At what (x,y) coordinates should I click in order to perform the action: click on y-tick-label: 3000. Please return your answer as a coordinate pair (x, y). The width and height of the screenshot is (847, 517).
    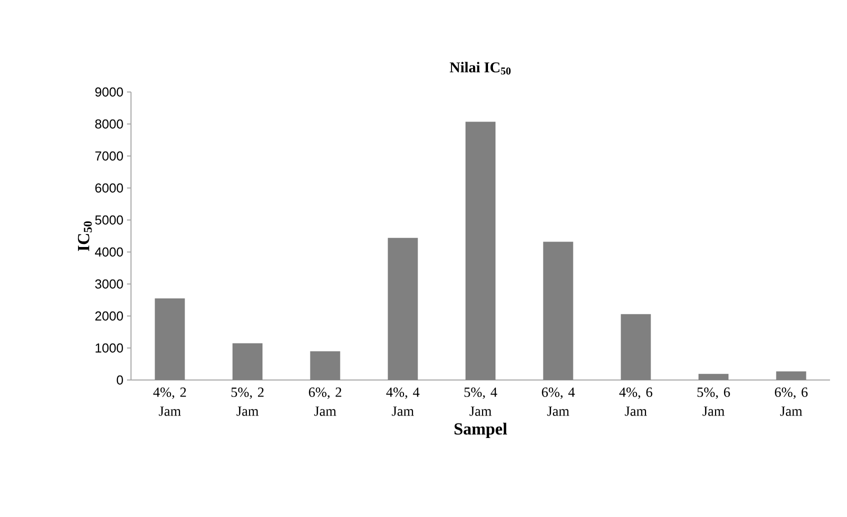
    Looking at the image, I should click on (109, 284).